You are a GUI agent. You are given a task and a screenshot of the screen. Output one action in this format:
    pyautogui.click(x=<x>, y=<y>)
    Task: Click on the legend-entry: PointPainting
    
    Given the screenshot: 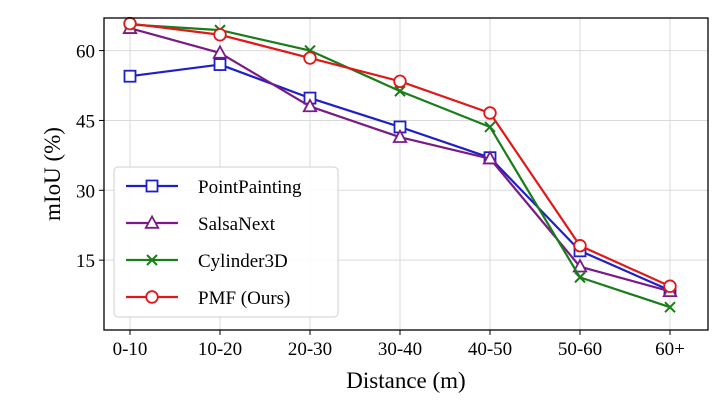 What is the action you would take?
    pyautogui.click(x=214, y=187)
    